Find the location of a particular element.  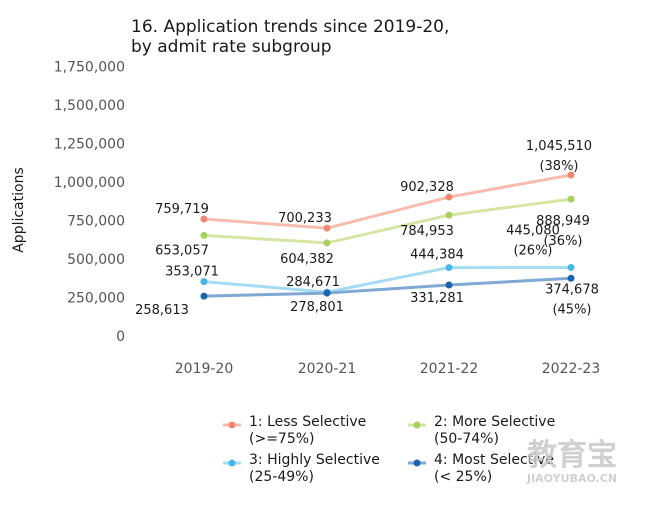

legend-label: 2: More Selective is located at coordinates (494, 422).